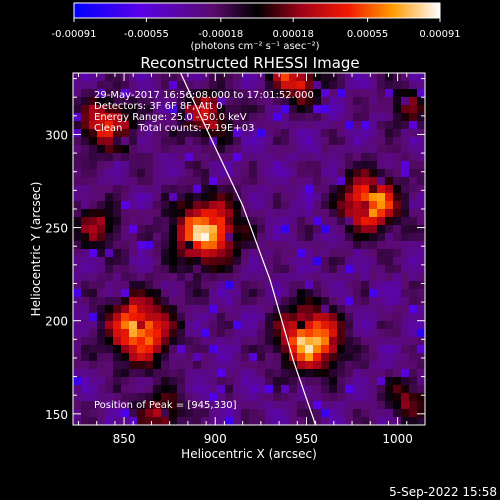 The height and width of the screenshot is (500, 500). I want to click on x-axis-label: Heliocentric X (arcsec), so click(249, 454).